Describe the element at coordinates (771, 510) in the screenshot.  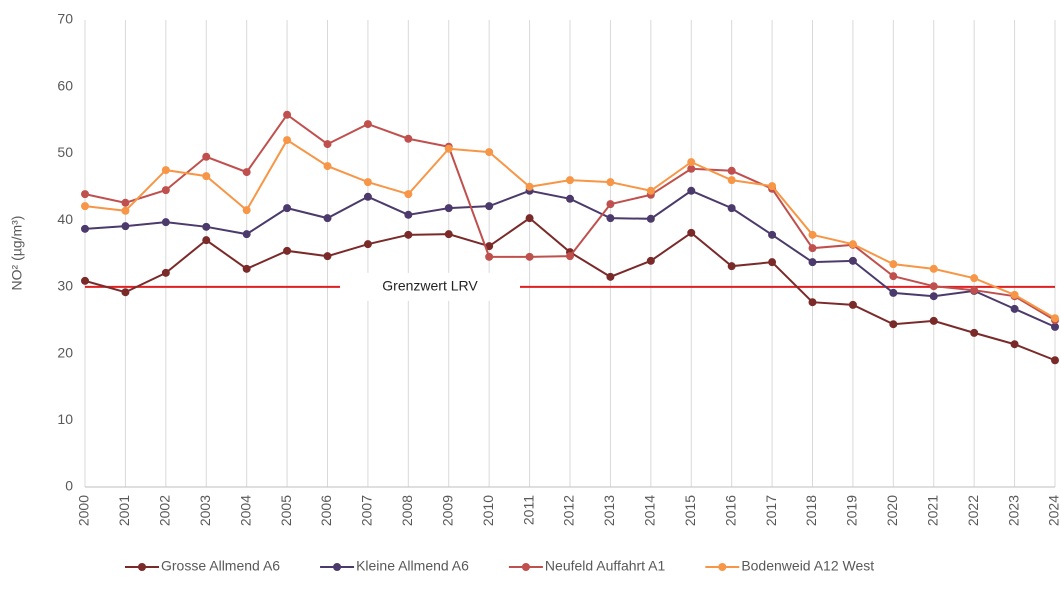
I see `x-tick-label: 2017` at that location.